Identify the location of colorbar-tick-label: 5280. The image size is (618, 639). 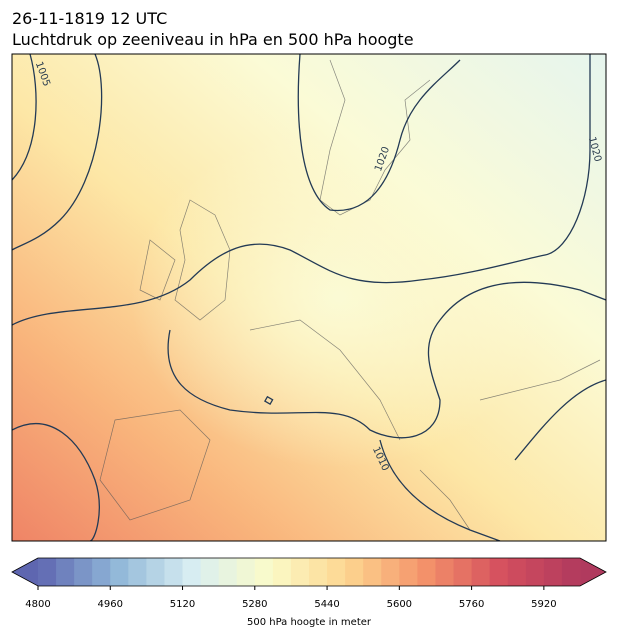
(254, 604).